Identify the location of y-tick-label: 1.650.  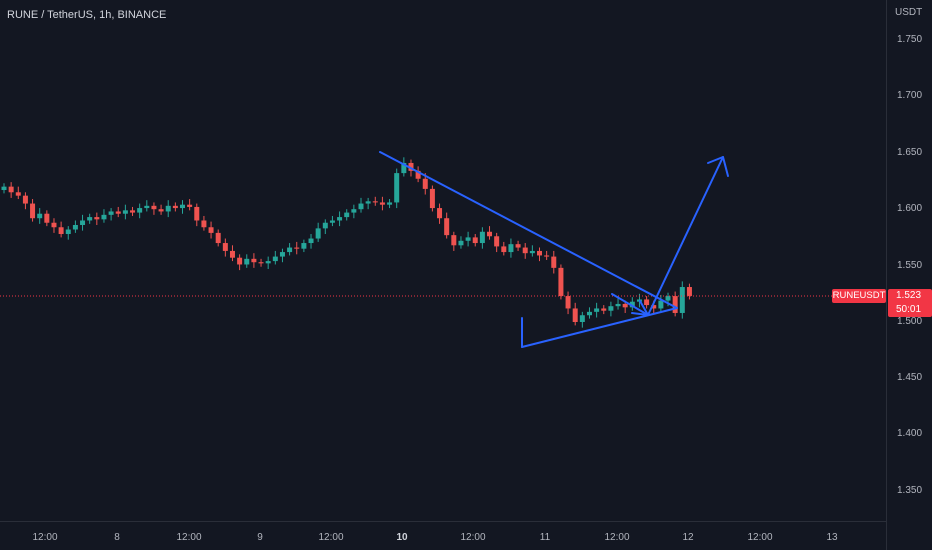
(910, 152).